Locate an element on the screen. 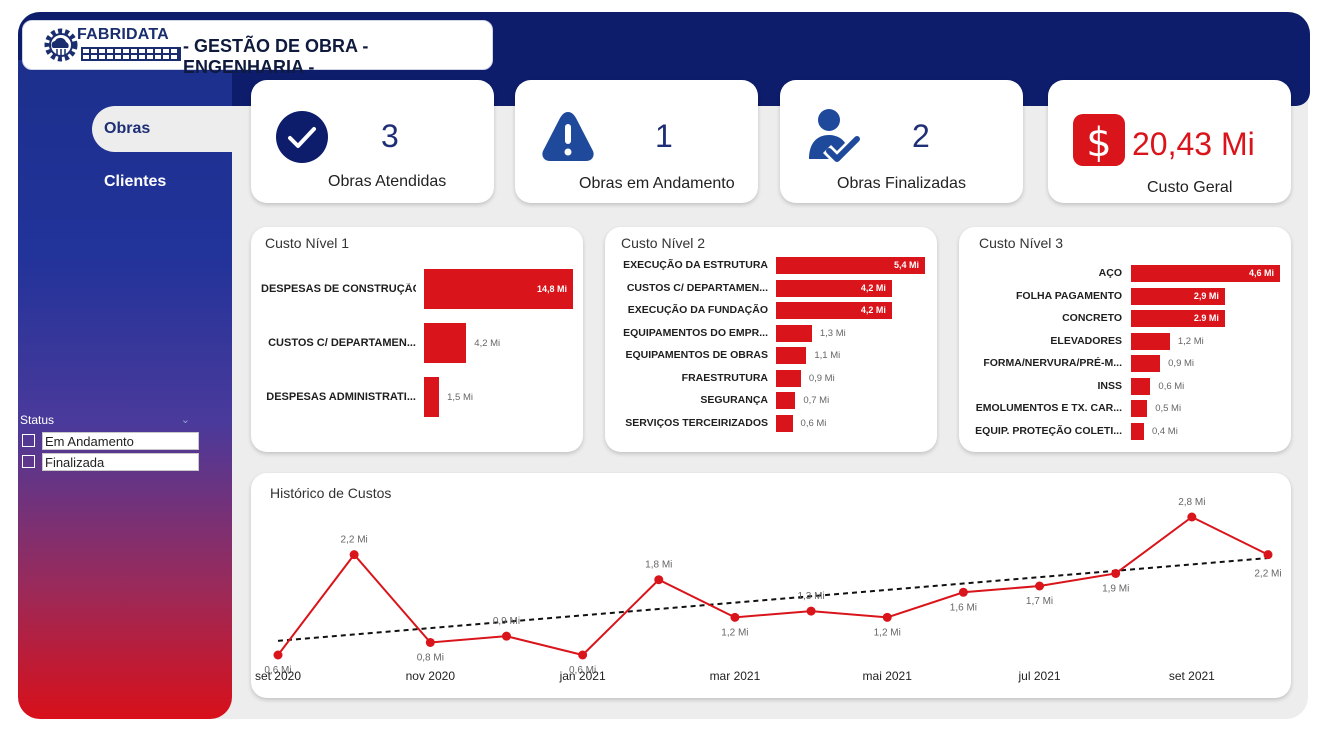 The height and width of the screenshot is (733, 1328). data-label: 2,2 Mi is located at coordinates (354, 540).